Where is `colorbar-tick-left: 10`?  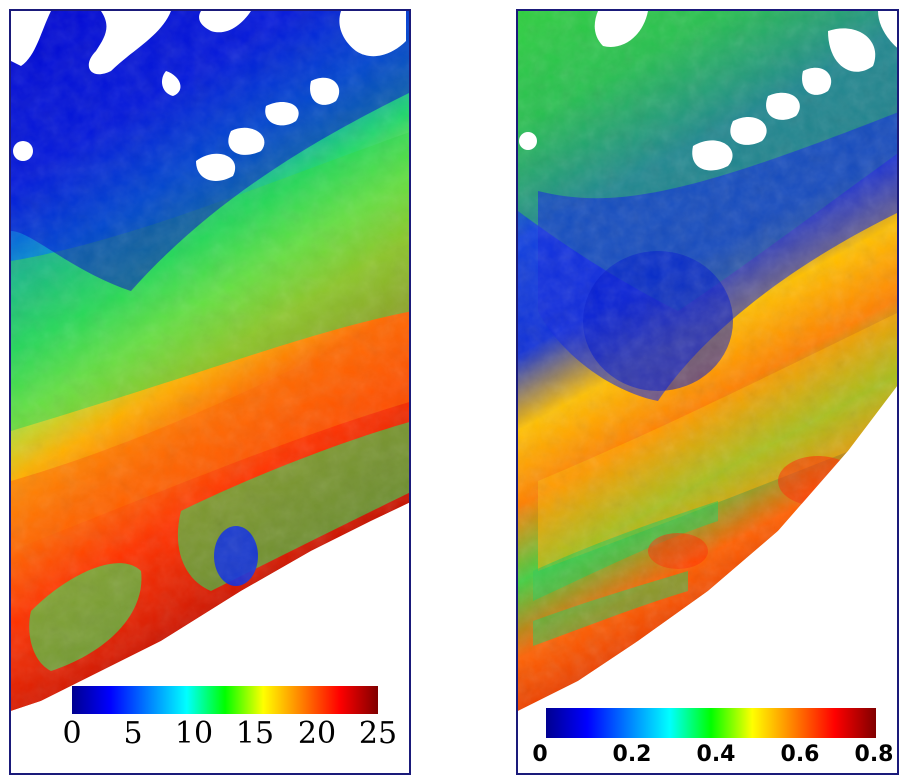
colorbar-tick-left: 10 is located at coordinates (194, 733).